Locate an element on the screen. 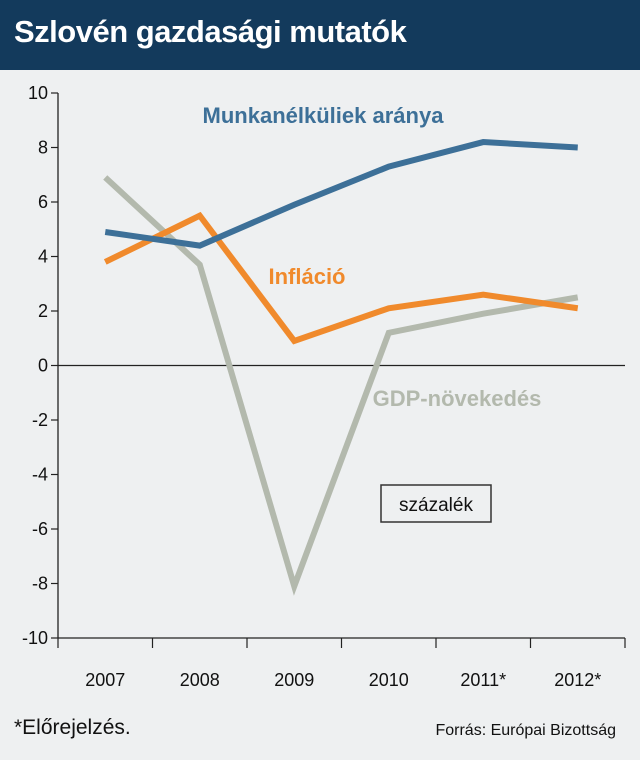  title-bar: Szlovén gazdasági mutatók is located at coordinates (320, 35).